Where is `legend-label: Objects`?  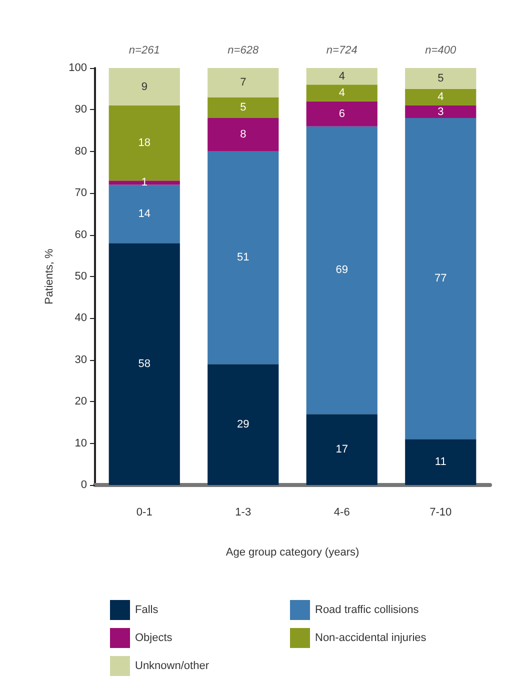 legend-label: Objects is located at coordinates (154, 638).